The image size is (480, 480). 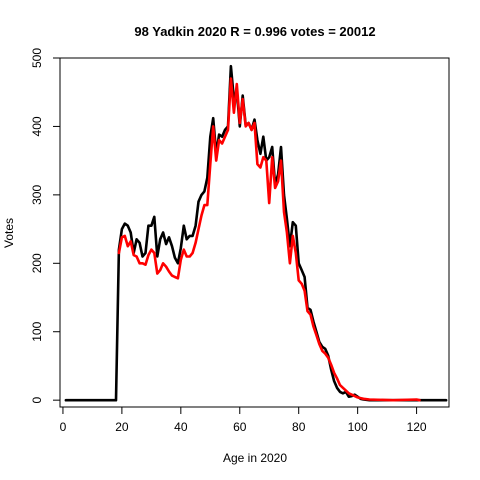 I want to click on y-axis-label: Votes, so click(x=9, y=233).